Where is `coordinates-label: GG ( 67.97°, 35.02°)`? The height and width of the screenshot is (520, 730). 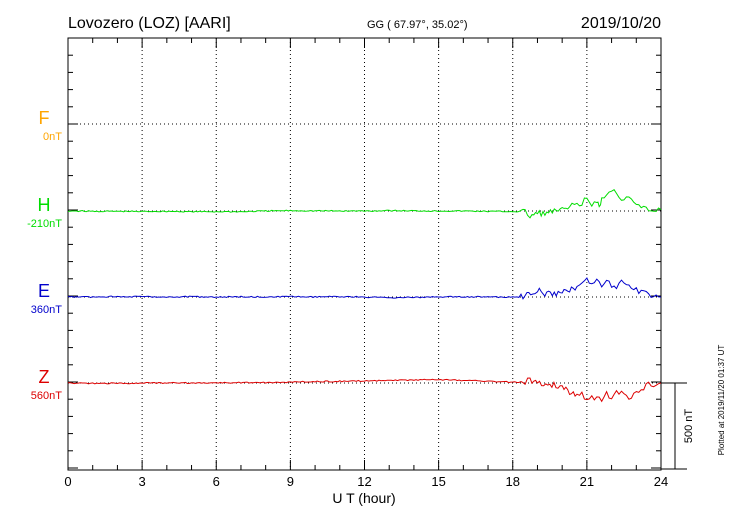 coordinates-label: GG ( 67.97°, 35.02°) is located at coordinates (417, 25).